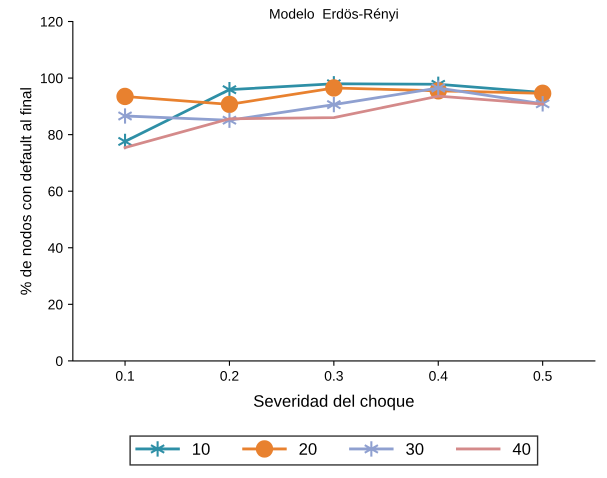 The height and width of the screenshot is (478, 607). Describe the element at coordinates (438, 375) in the screenshot. I see `x-tick-label: 0.4` at that location.